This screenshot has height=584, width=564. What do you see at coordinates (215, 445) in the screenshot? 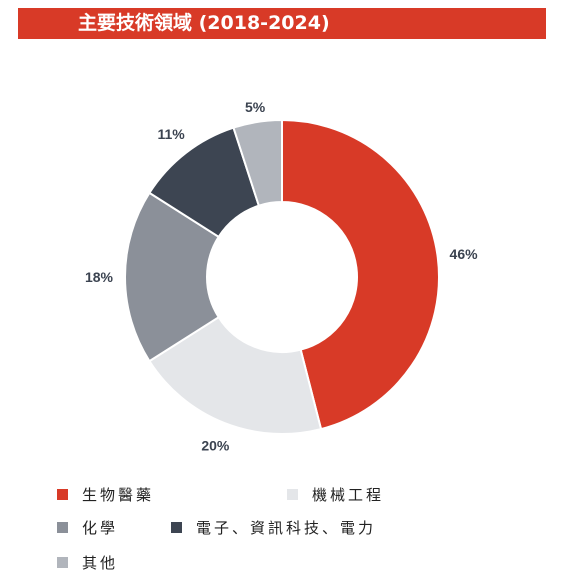
I see `slice-percent-label: 20%` at bounding box center [215, 445].